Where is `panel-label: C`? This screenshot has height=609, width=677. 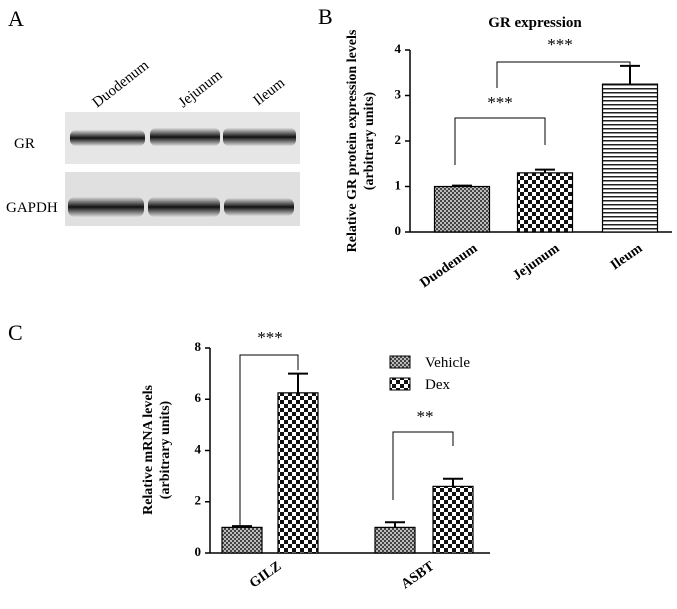
panel-label: C is located at coordinates (15, 332).